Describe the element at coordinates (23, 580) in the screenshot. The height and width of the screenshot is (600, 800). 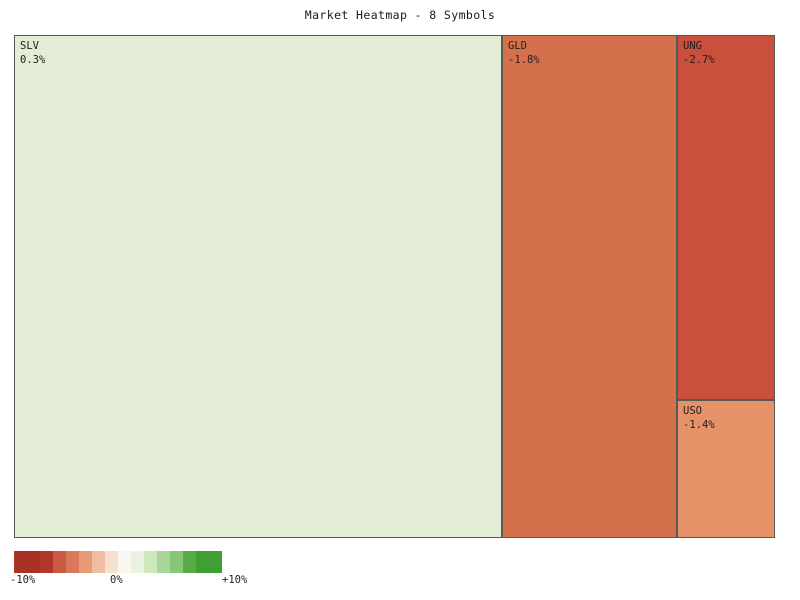
I see `colorbar-tick-min: -10%` at that location.